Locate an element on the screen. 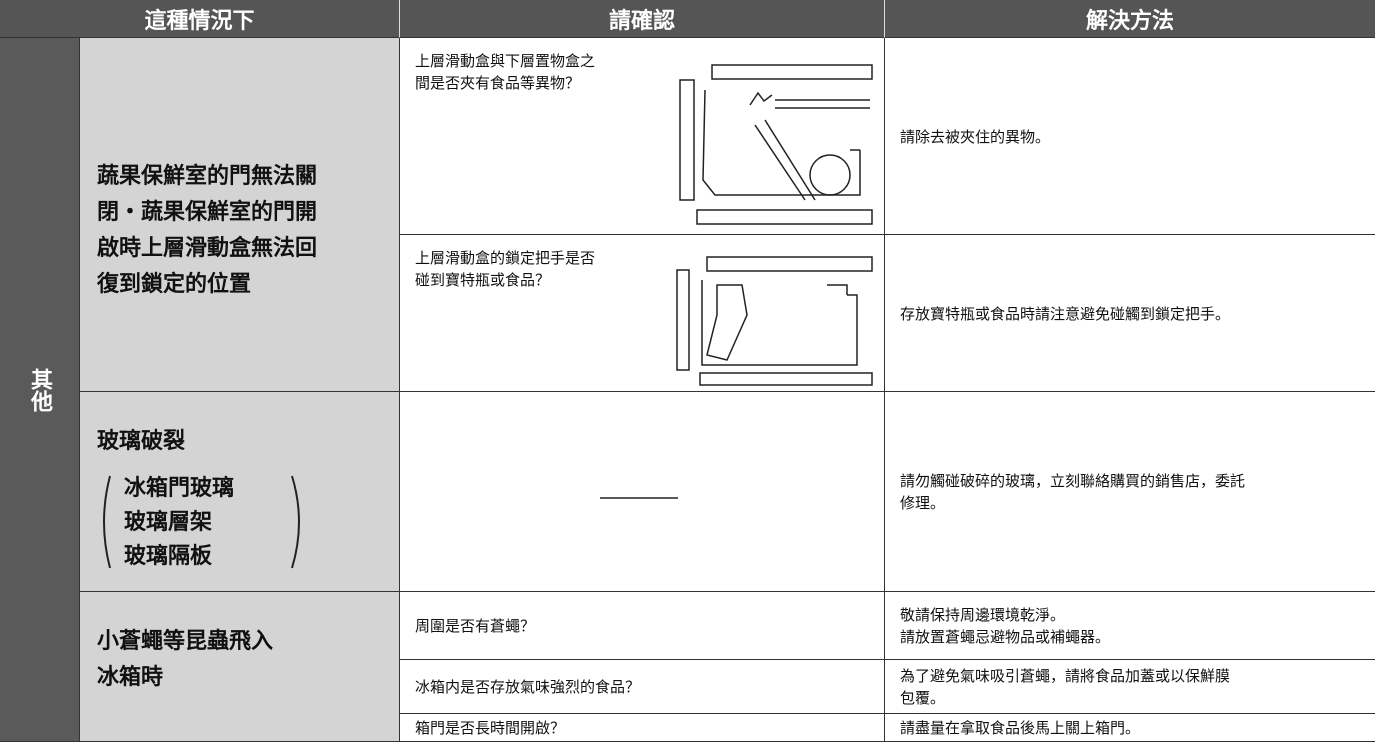 The image size is (1375, 742). check-text: 間是否夾有食品等異物？ is located at coordinates (498, 83).